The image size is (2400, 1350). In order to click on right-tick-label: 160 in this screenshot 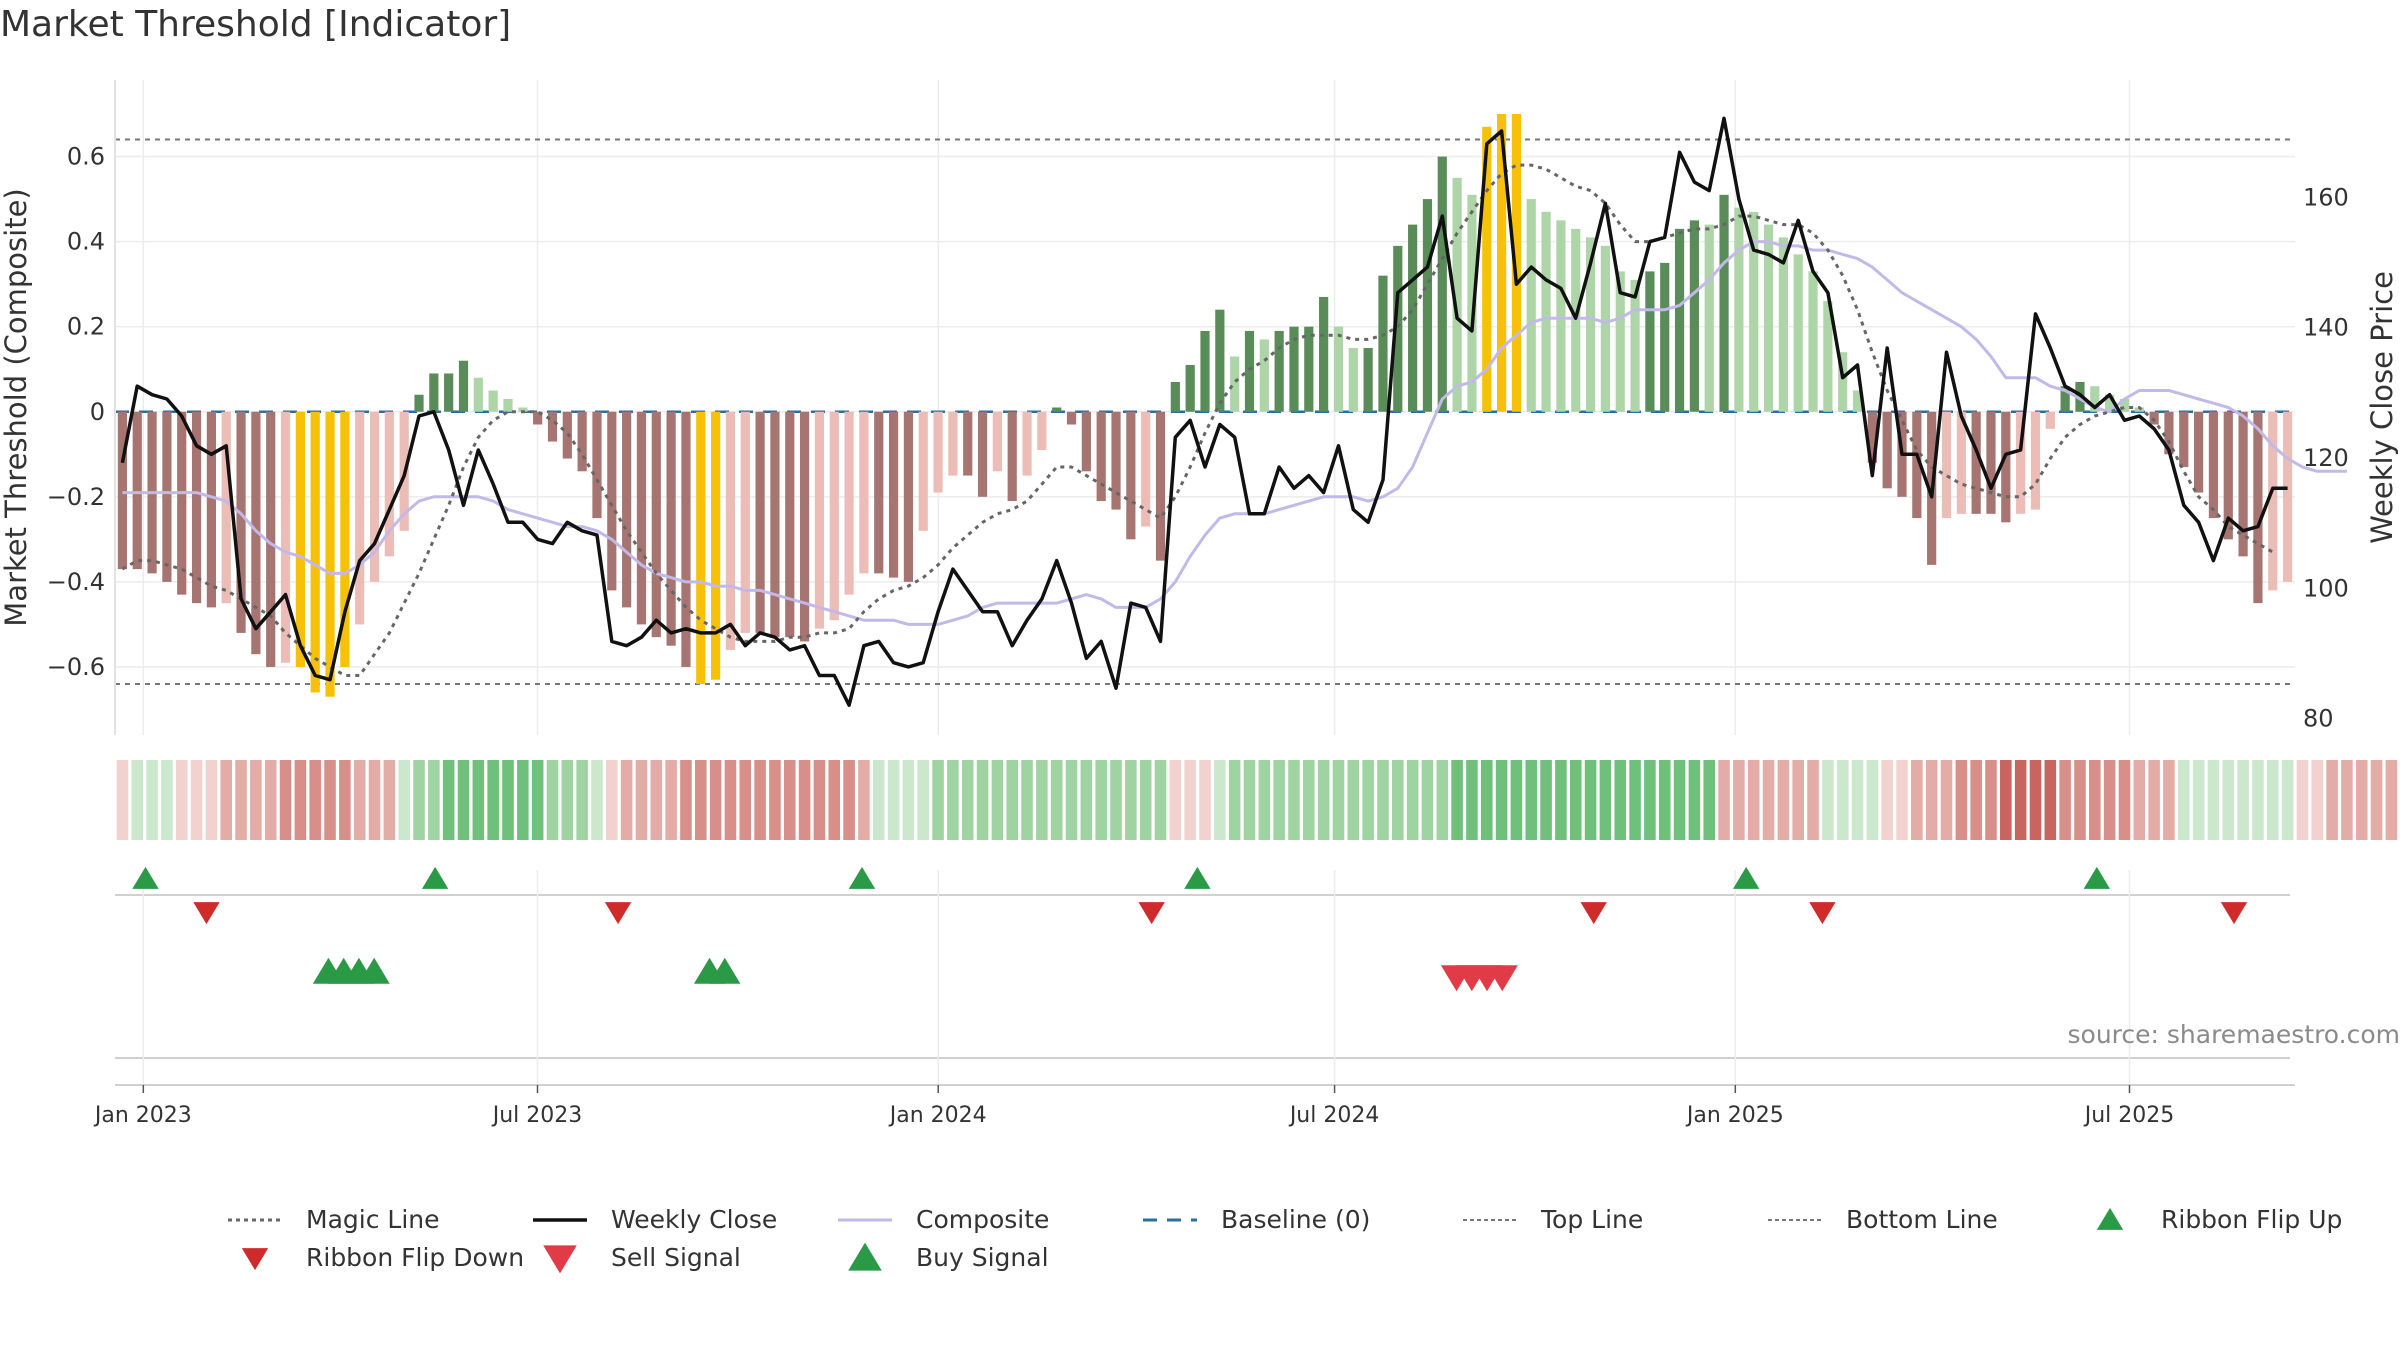, I will do `click(2326, 197)`.